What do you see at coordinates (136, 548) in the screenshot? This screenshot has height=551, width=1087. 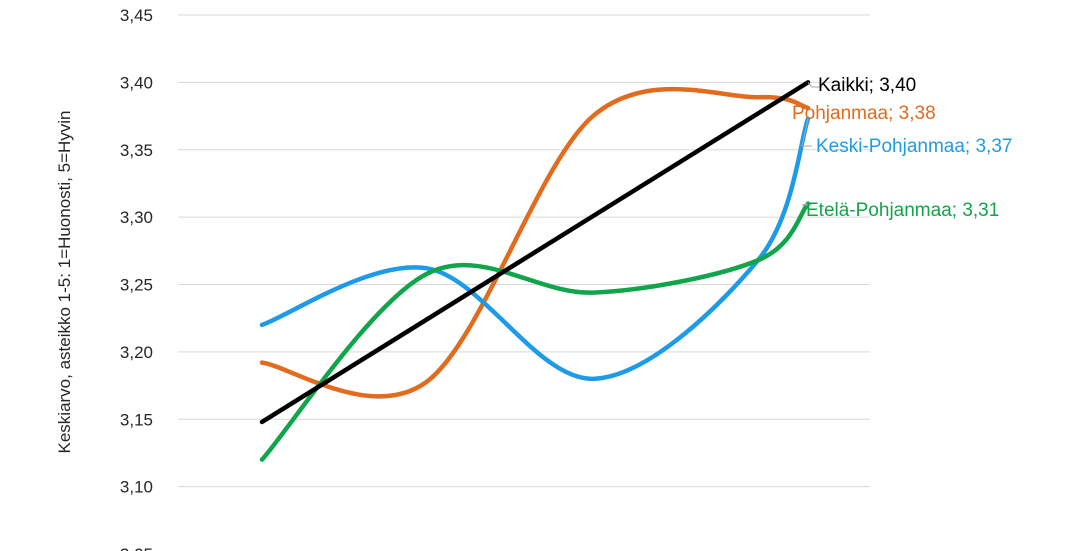 I see `y-tick-label: 3,05` at bounding box center [136, 548].